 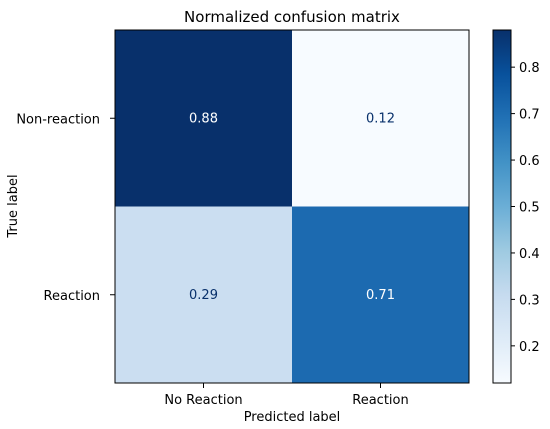 I want to click on y-axis-label: True label, so click(x=13, y=206).